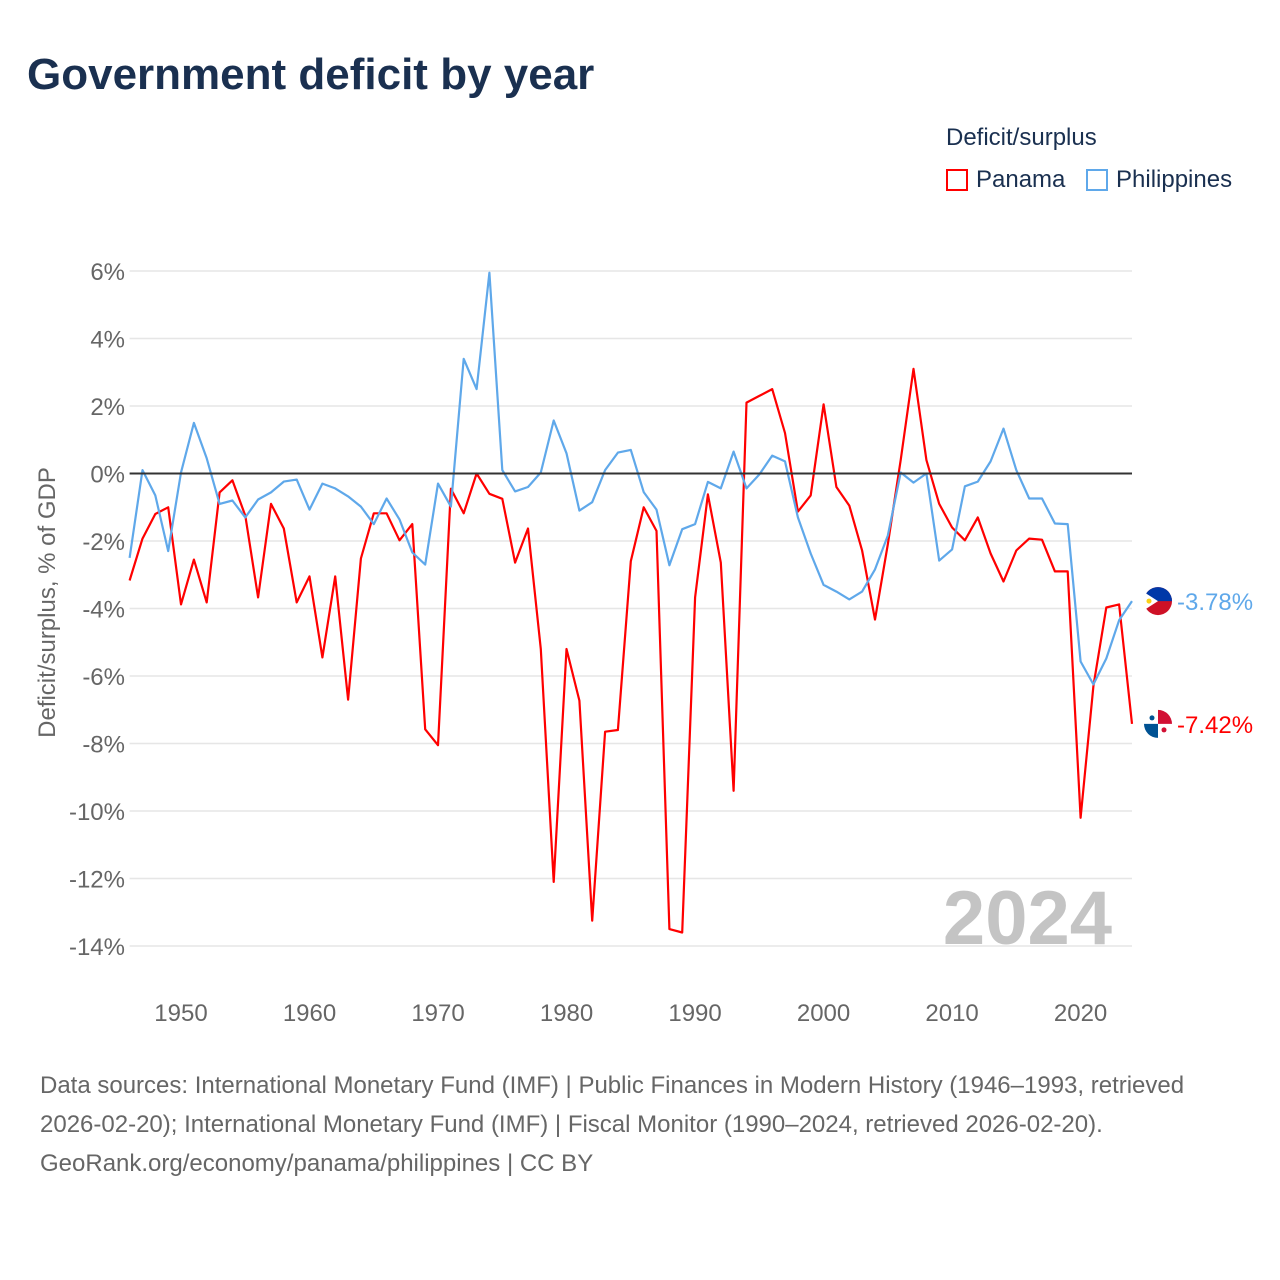 The image size is (1280, 1280). I want to click on flag-philippines-icon, so click(1158, 601).